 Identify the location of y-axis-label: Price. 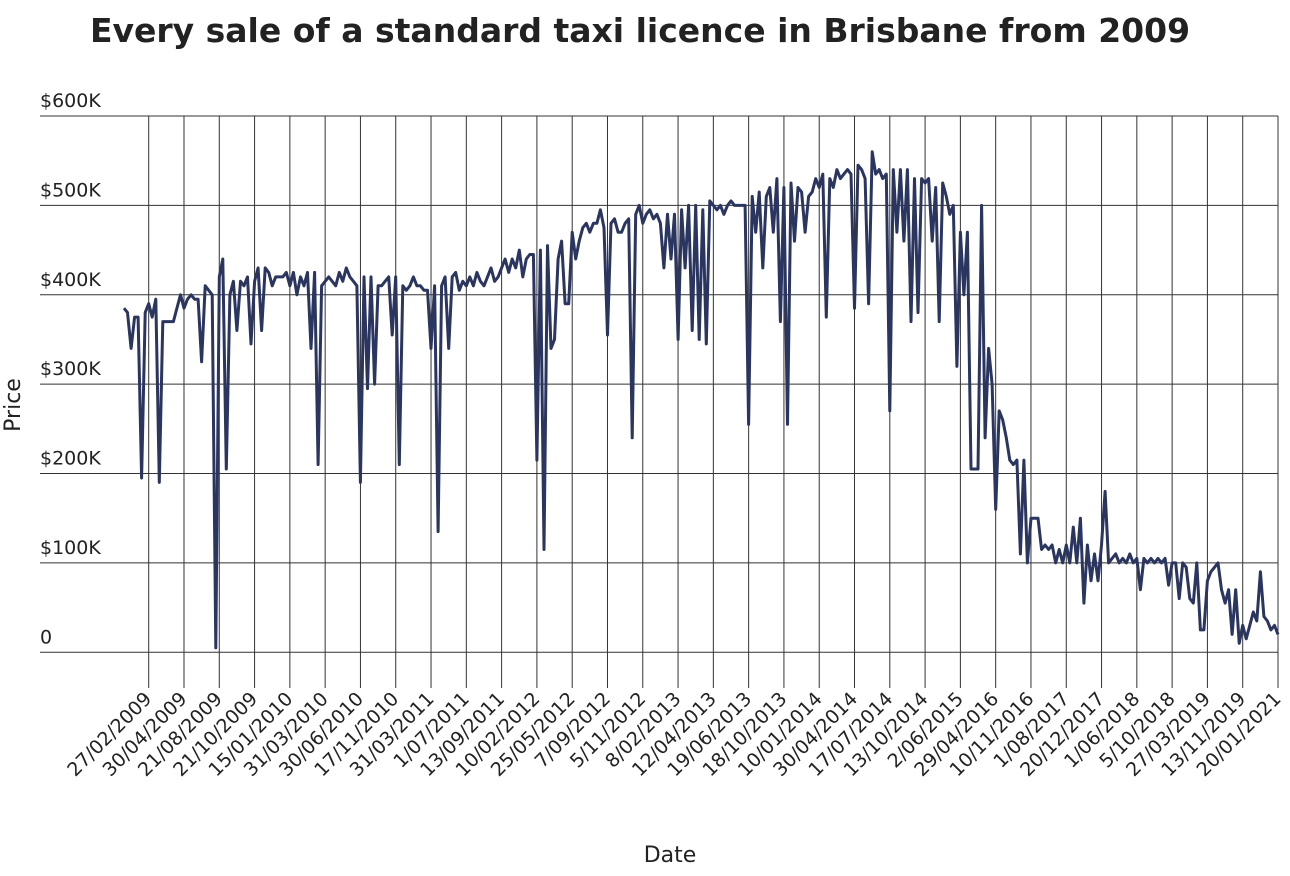
(13, 405).